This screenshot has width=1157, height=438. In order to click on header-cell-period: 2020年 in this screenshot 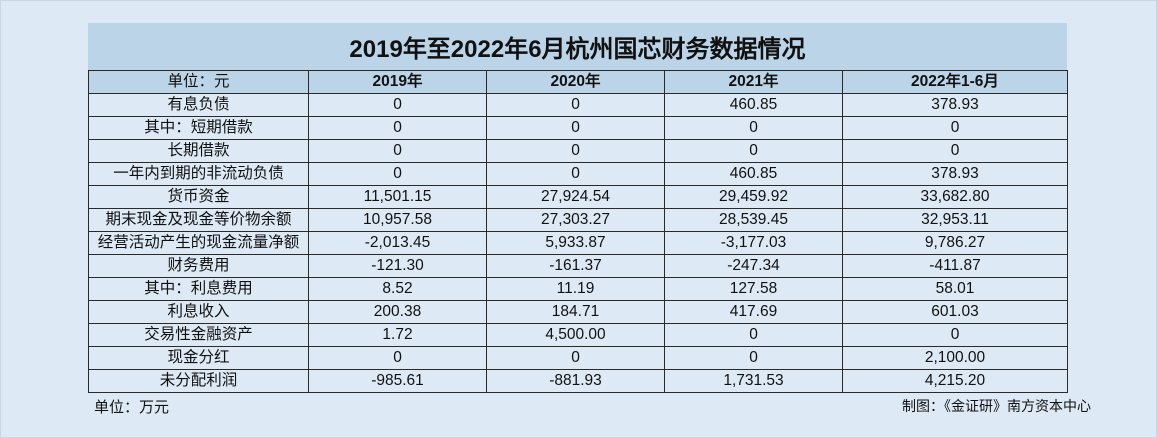, I will do `click(575, 82)`.